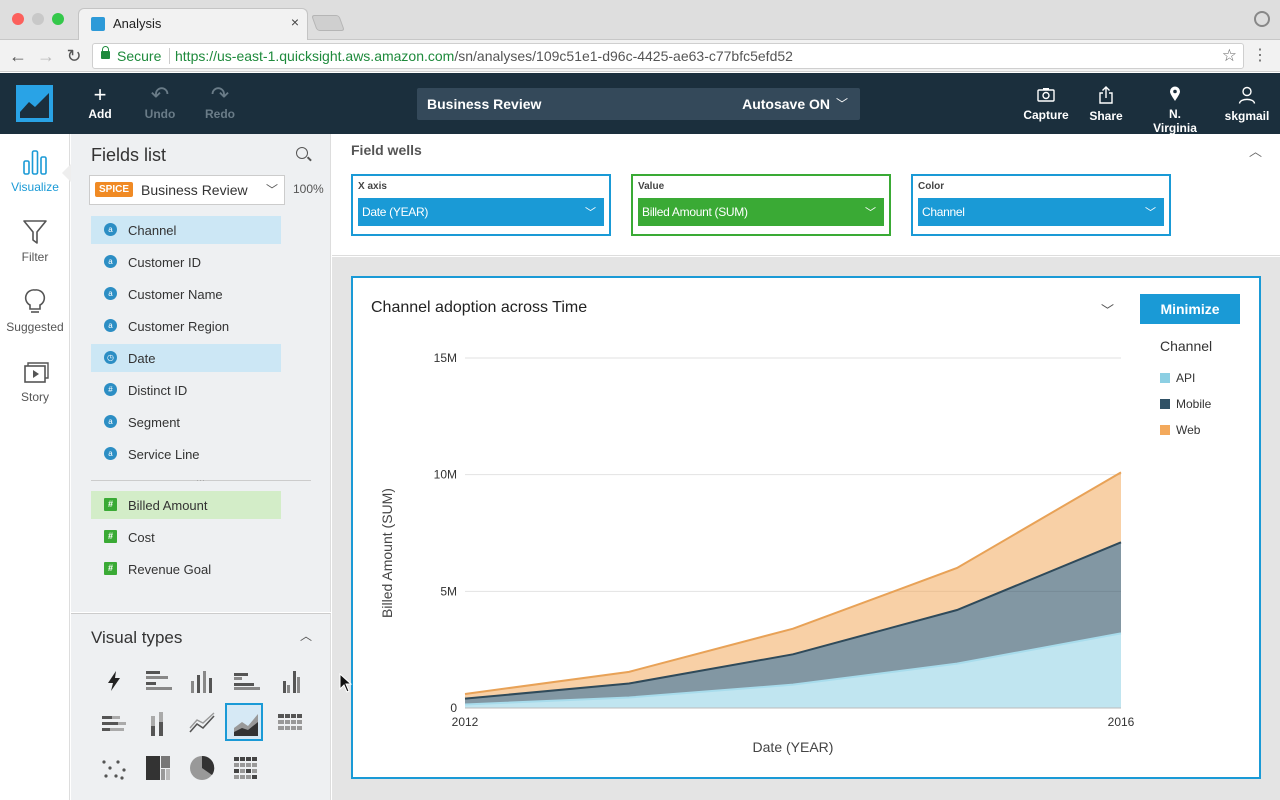 This screenshot has height=800, width=1280. What do you see at coordinates (58, 19) in the screenshot?
I see `maximize-window-button` at bounding box center [58, 19].